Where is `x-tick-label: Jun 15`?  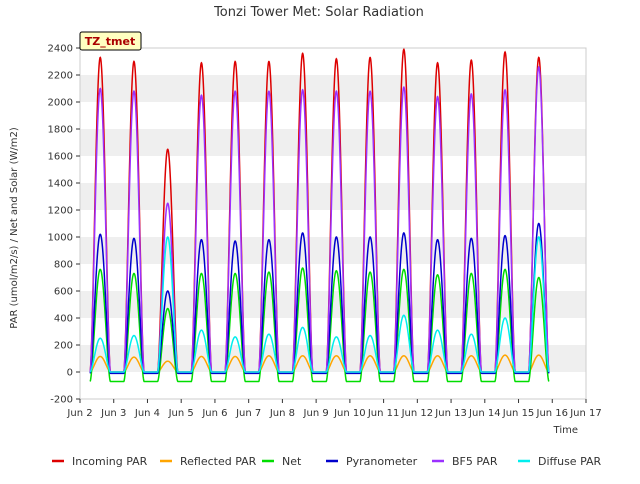 x-tick-label: Jun 15 is located at coordinates (518, 413).